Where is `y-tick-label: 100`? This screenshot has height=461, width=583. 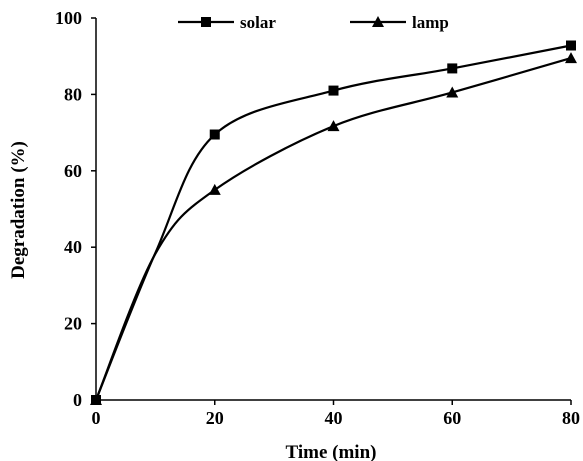
y-tick-label: 100 is located at coordinates (68, 18).